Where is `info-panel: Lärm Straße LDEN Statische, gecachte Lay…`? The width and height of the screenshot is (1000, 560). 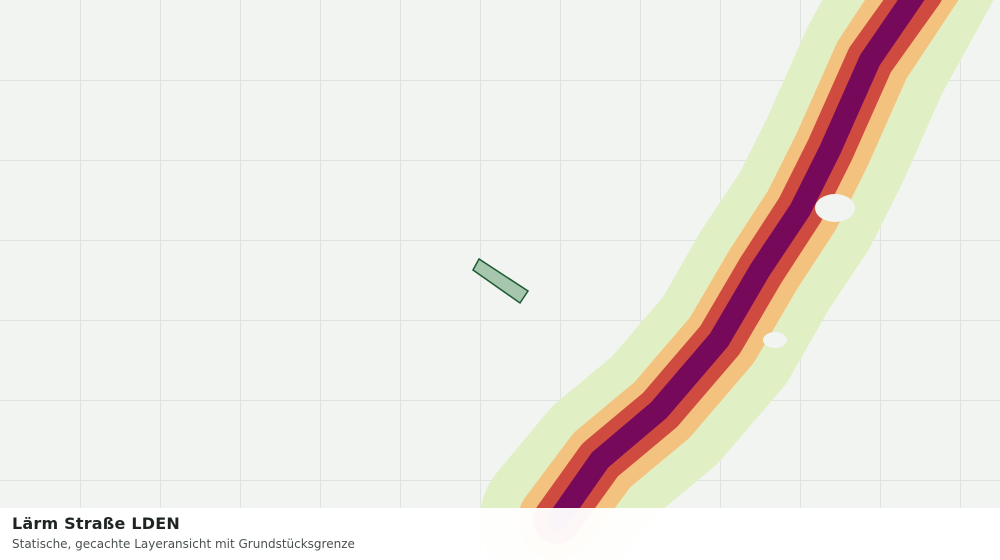
info-panel: Lärm Straße LDEN Statische, gecachte Lay… is located at coordinates (500, 534).